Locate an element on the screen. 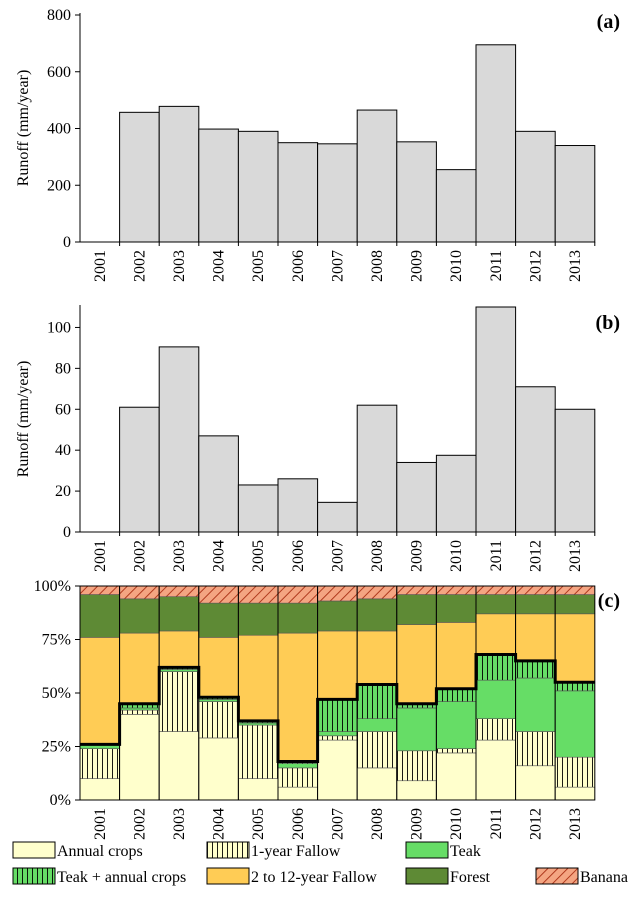  legend-label: 1-year Fallow is located at coordinates (296, 851).